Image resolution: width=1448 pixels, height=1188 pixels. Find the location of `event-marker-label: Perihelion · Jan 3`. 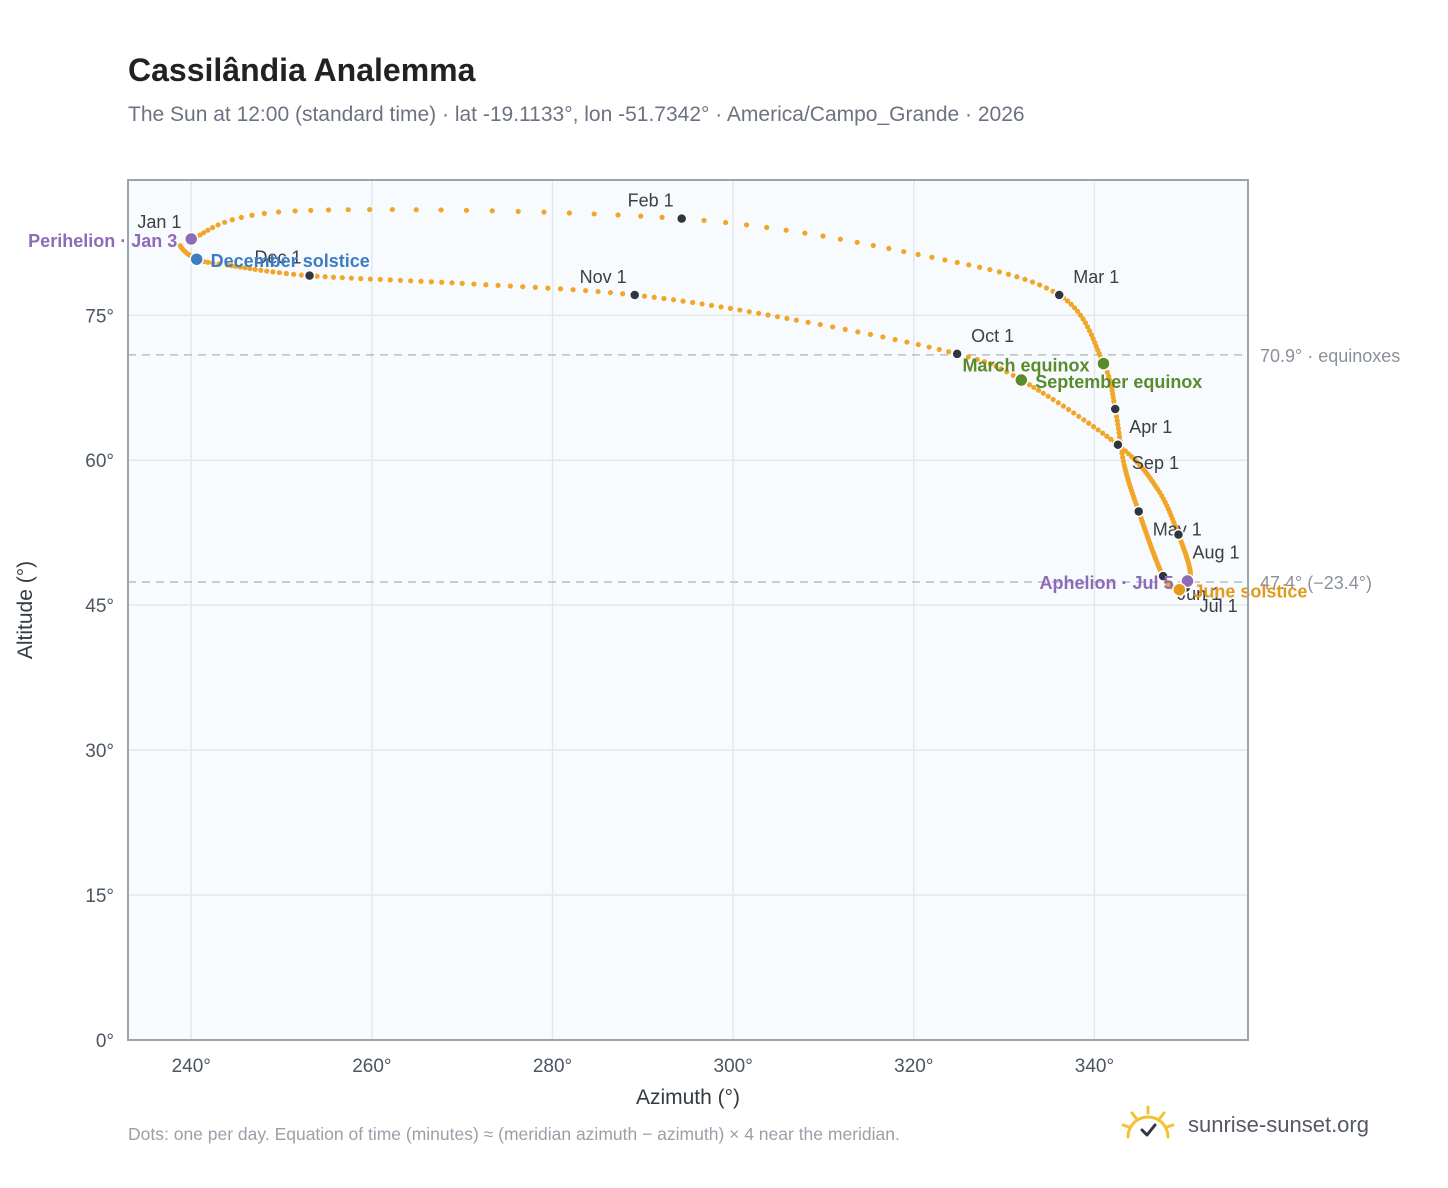

event-marker-label: Perihelion · Jan 3 is located at coordinates (102, 241).